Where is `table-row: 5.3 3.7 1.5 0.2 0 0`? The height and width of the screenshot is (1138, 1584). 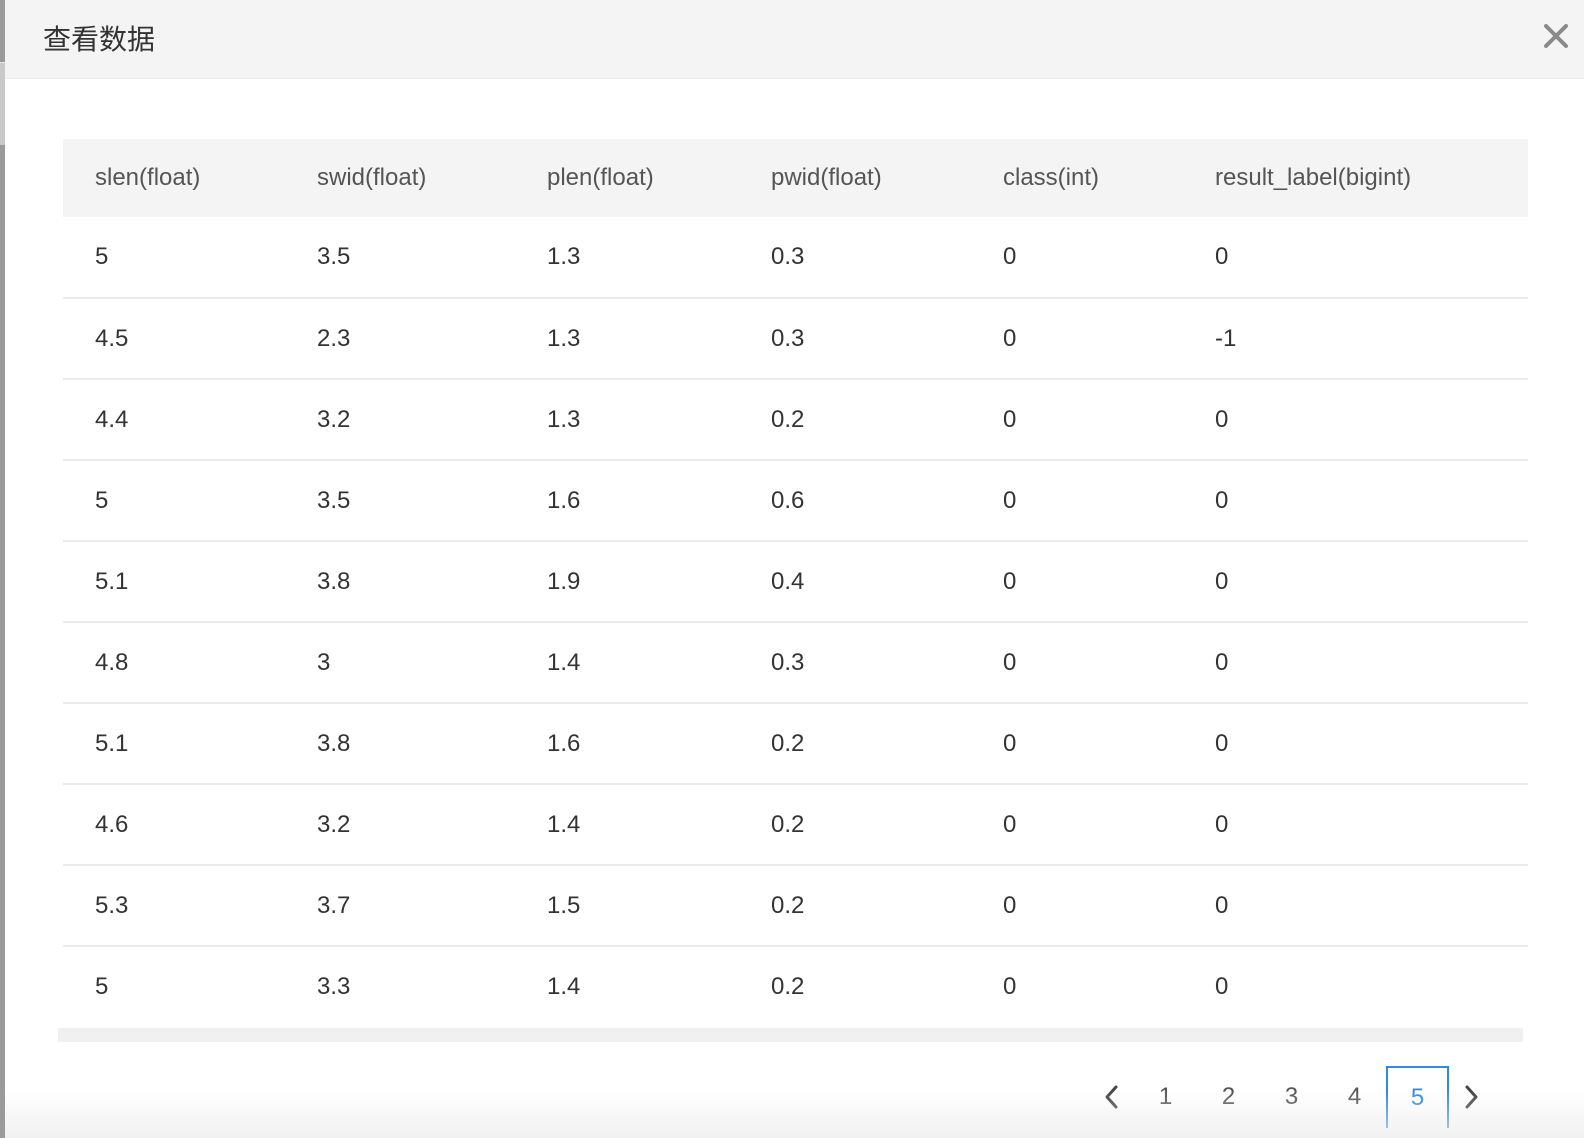 table-row: 5.3 3.7 1.5 0.2 0 0 is located at coordinates (795, 906).